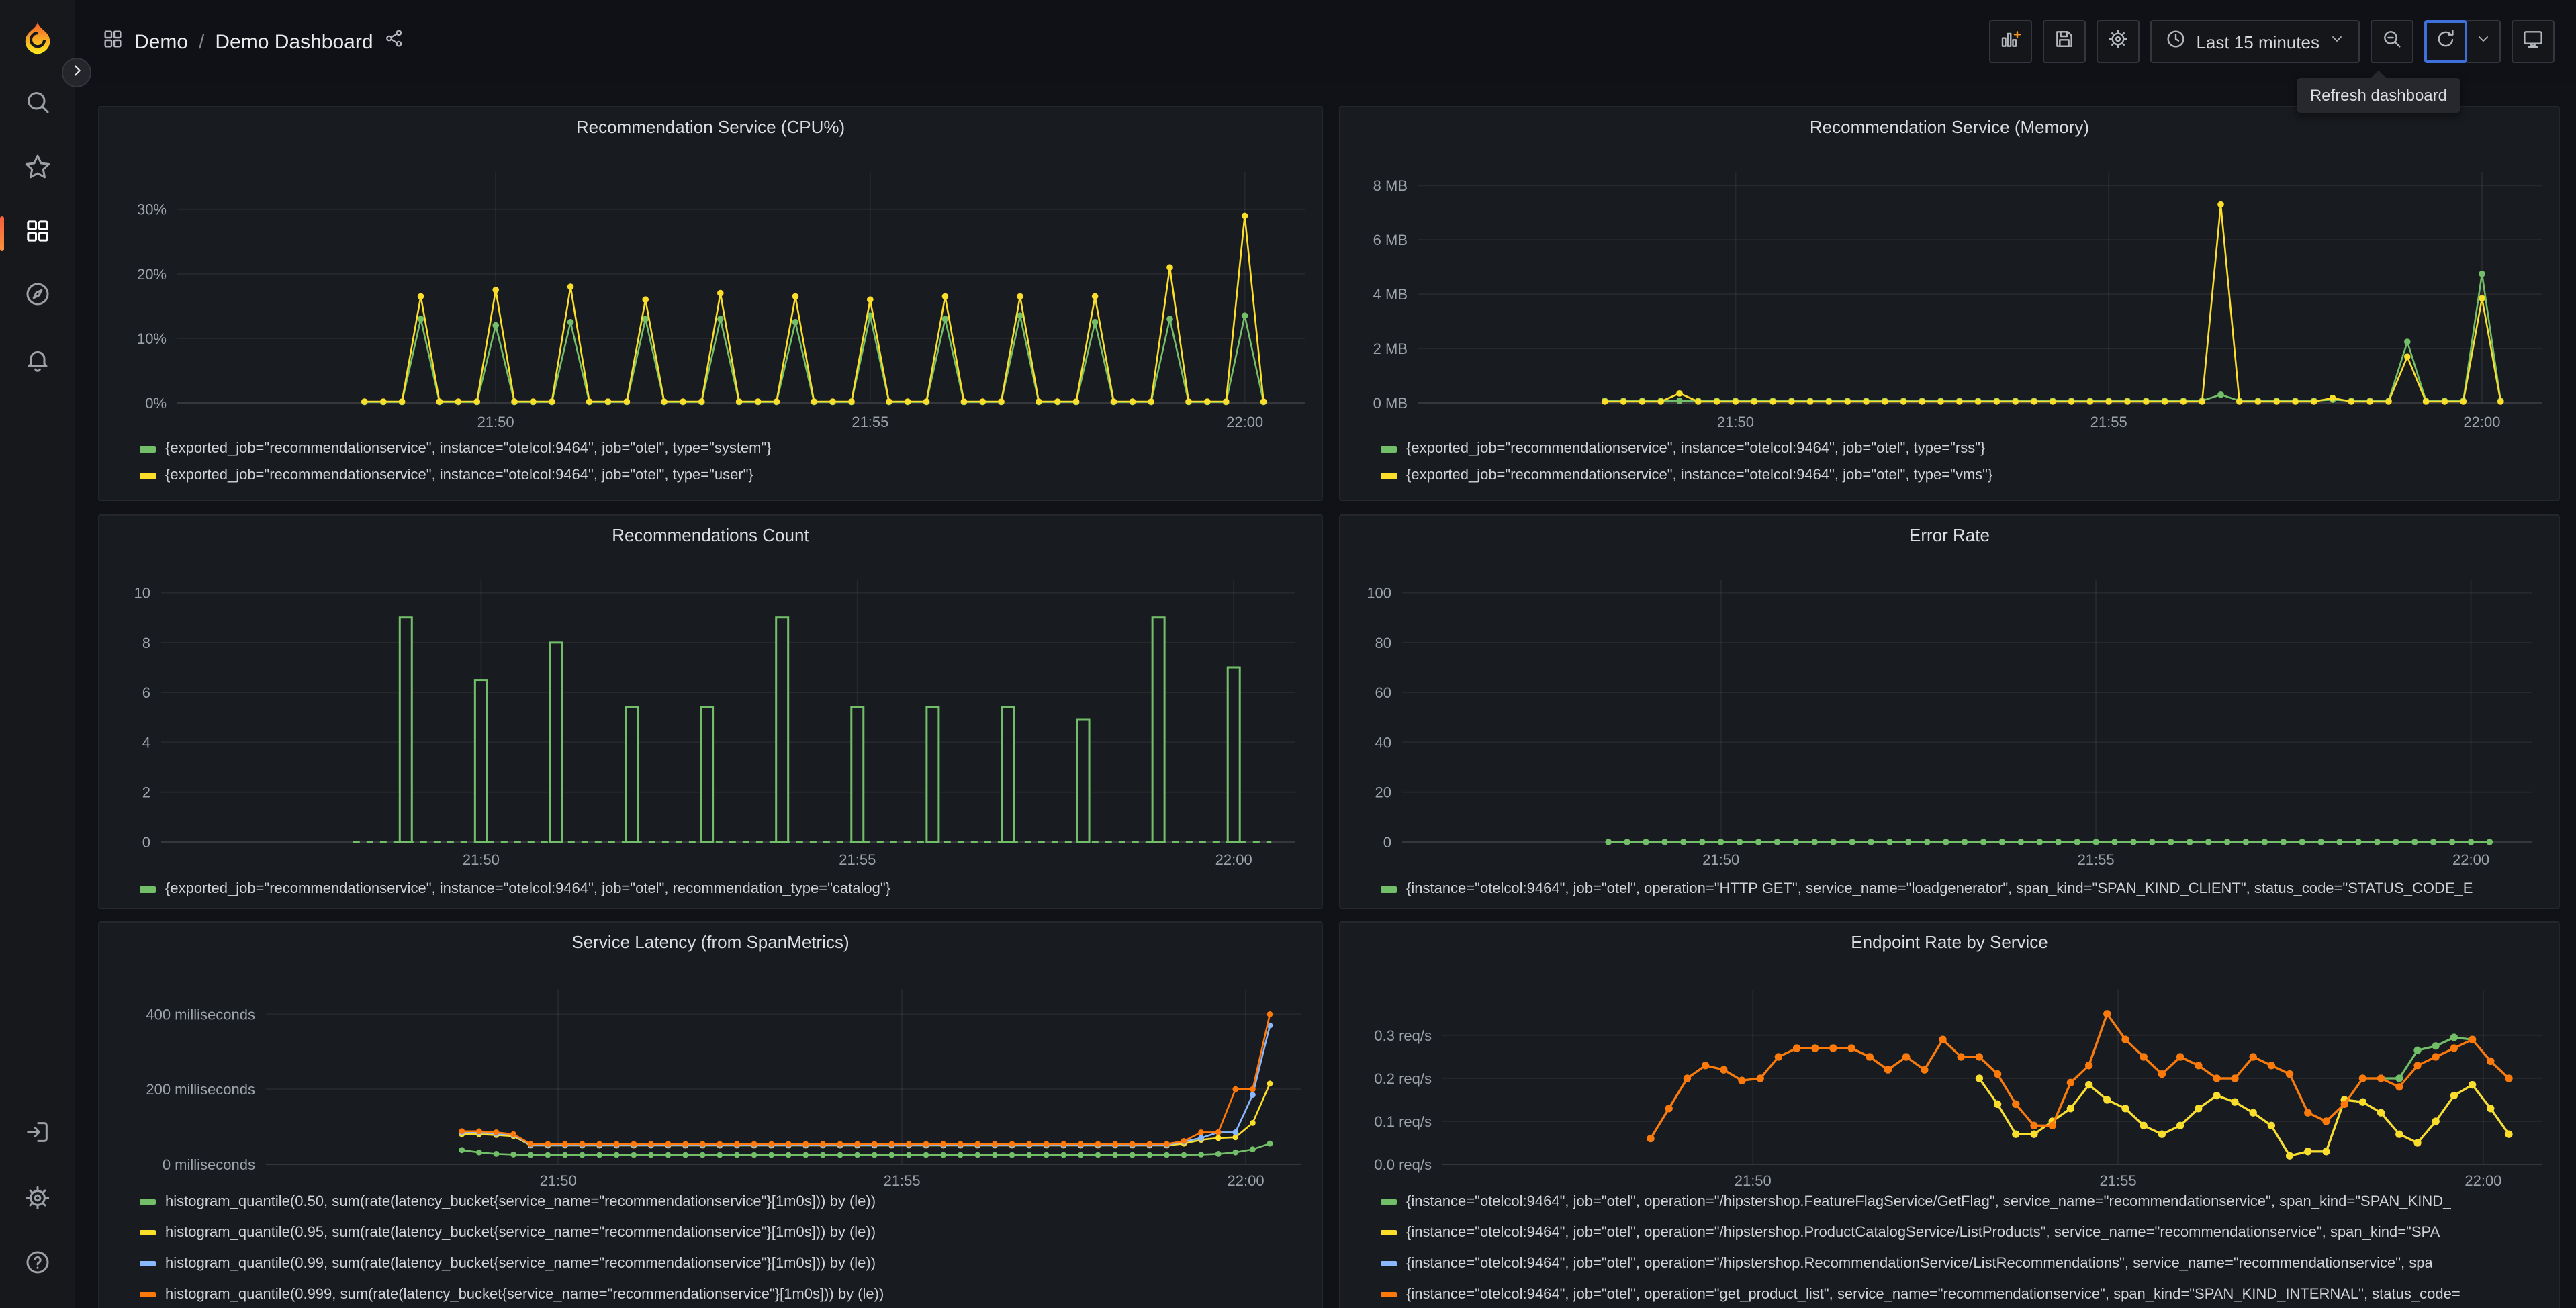 This screenshot has height=1308, width=2576. Describe the element at coordinates (1949, 724) in the screenshot. I see `chart-svg: 0 20 40 60 80 100 21:50 21:55 22:00` at that location.